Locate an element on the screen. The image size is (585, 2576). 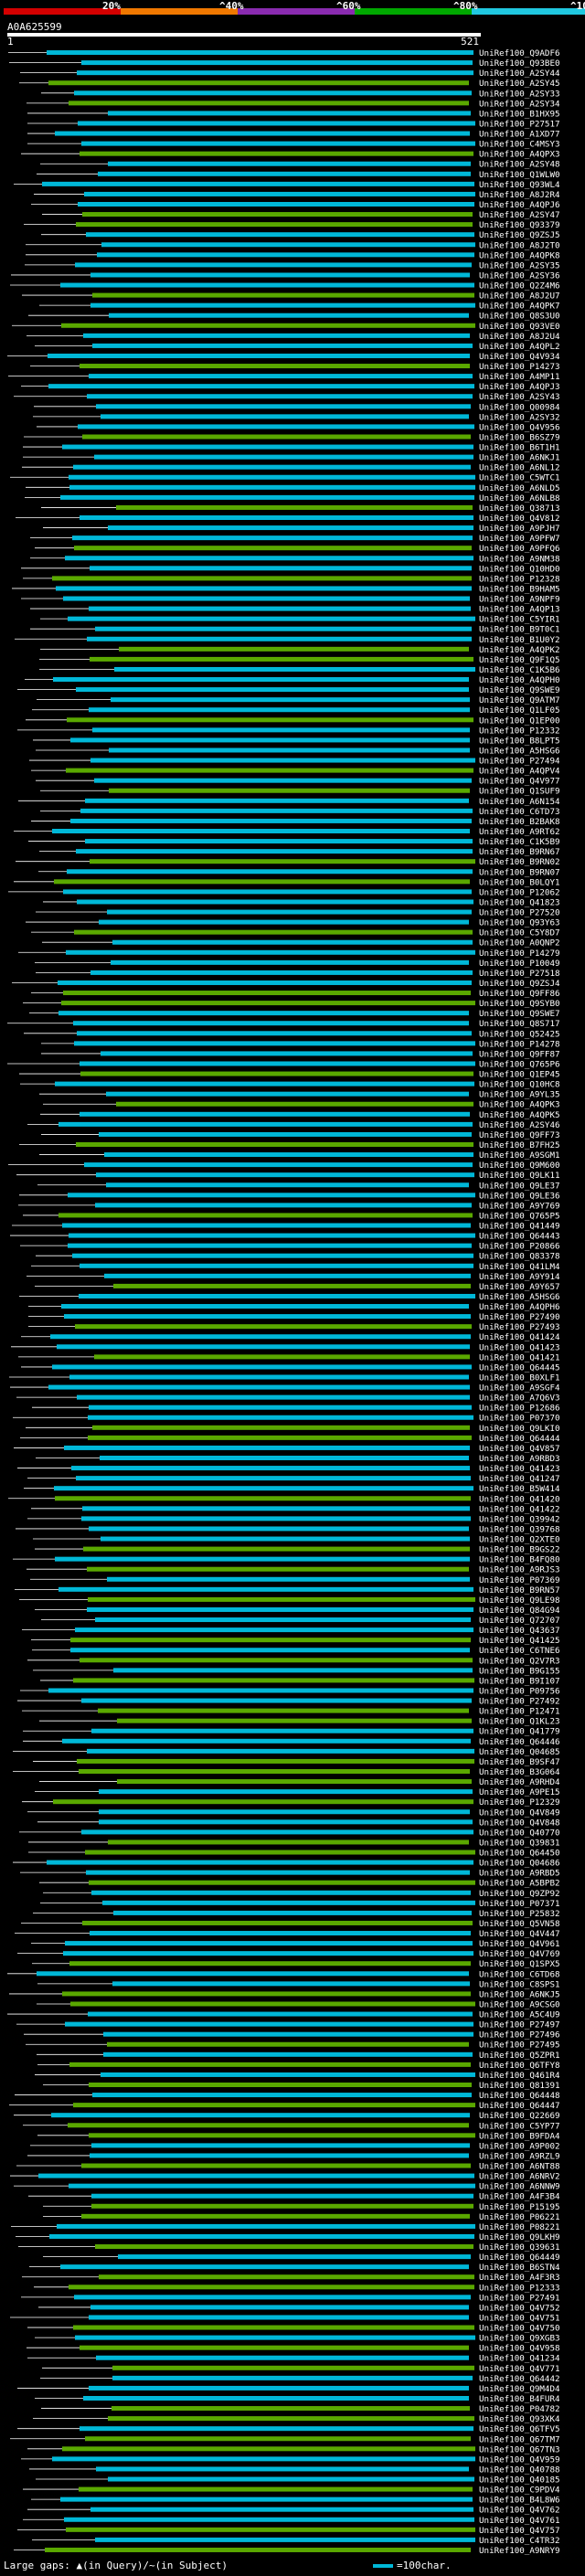
hit-label: UniRef100_C9PDV4 is located at coordinates (519, 2491).